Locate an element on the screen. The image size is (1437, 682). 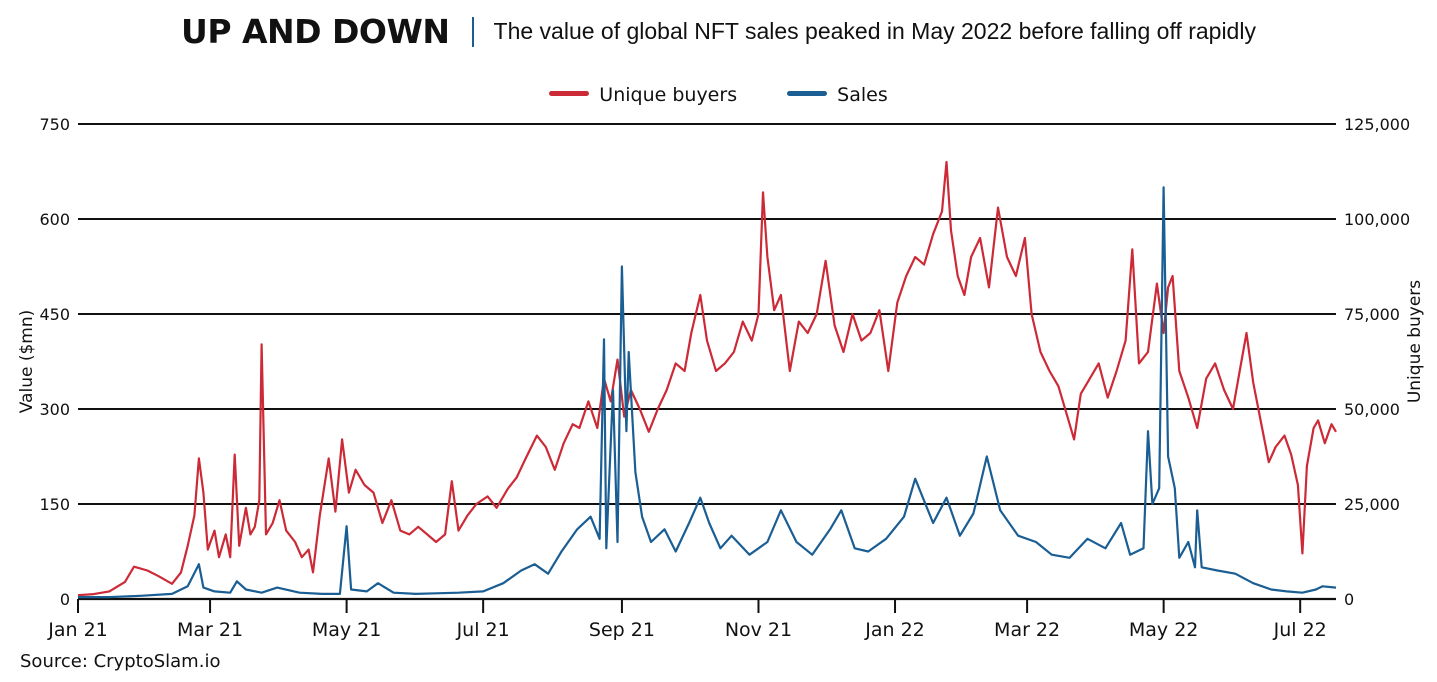
y-left-tick-label: 300 is located at coordinates (54, 409).